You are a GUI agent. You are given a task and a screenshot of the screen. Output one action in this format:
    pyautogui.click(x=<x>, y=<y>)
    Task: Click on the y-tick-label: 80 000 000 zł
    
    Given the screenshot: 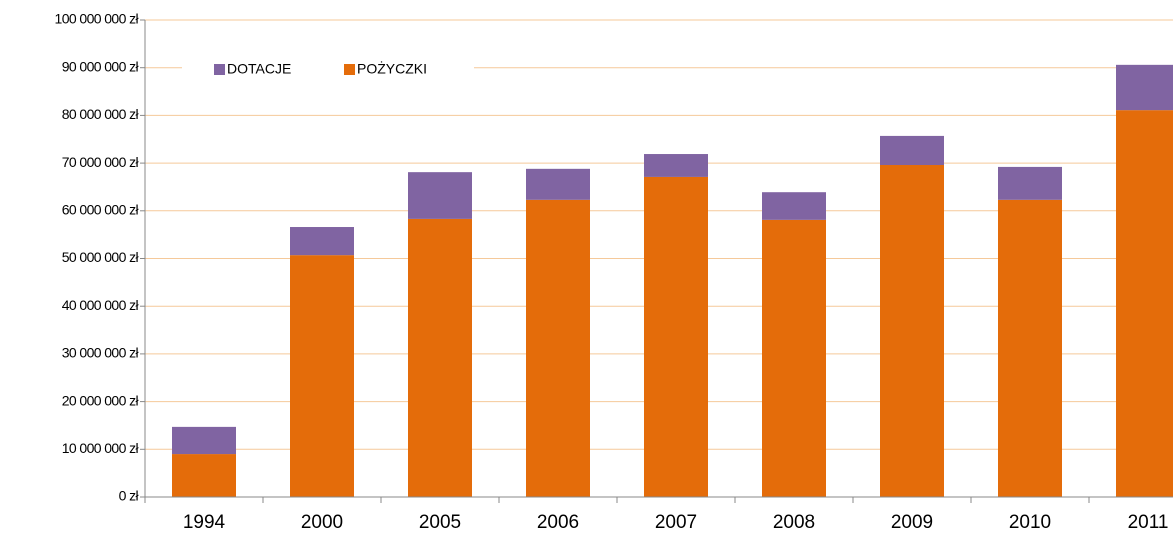 What is the action you would take?
    pyautogui.click(x=101, y=114)
    